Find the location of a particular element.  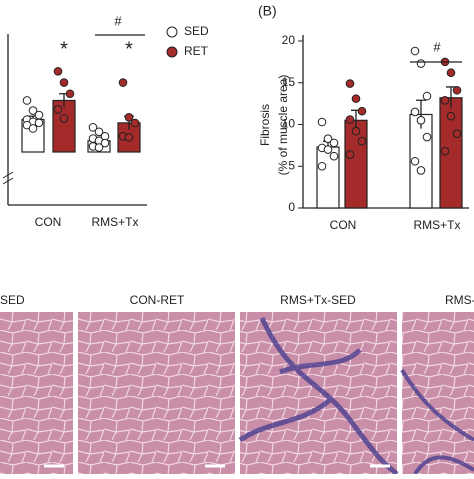

y-tick-label: 15 is located at coordinates (289, 82).